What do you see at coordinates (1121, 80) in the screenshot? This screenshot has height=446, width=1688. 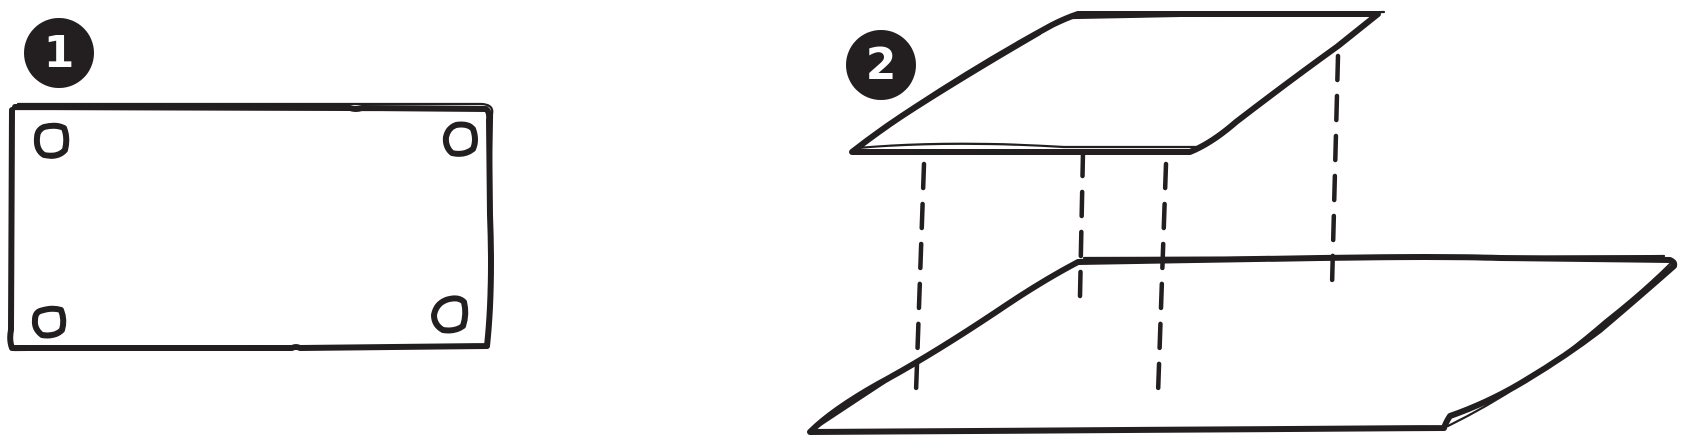 I see `top-panel-sketch` at bounding box center [1121, 80].